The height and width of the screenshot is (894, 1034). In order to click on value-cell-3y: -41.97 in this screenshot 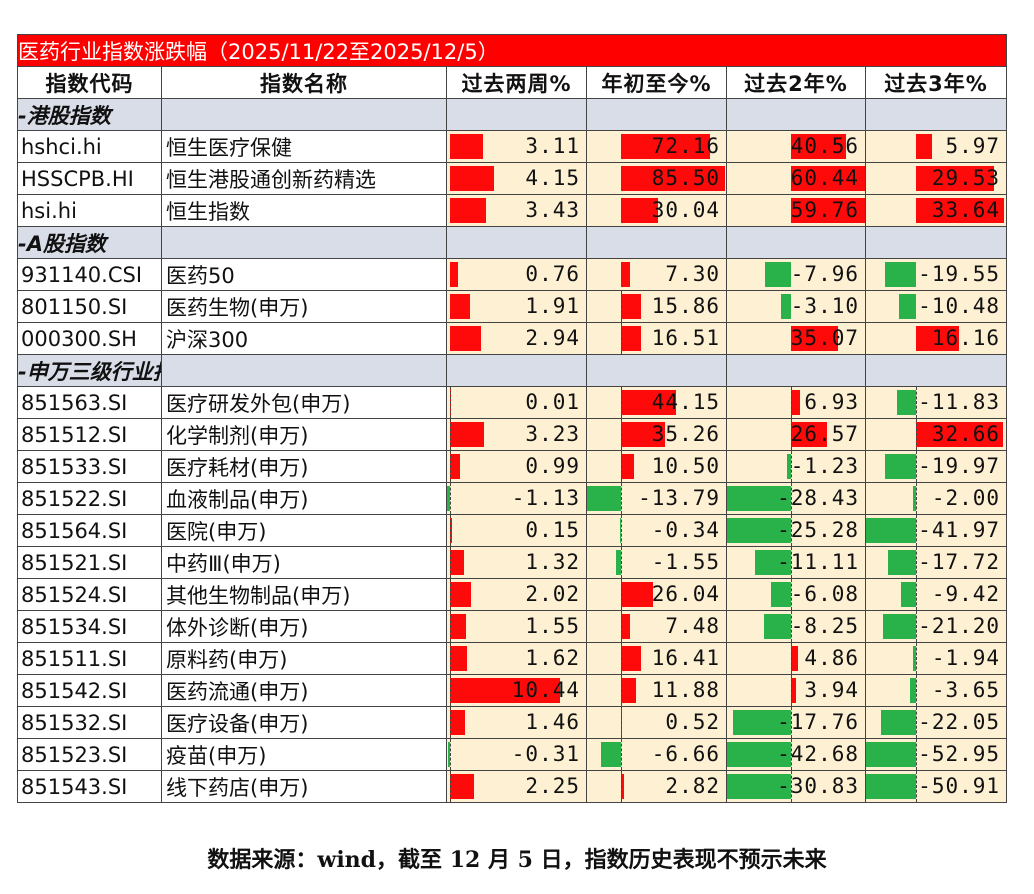, I will do `click(936, 530)`.